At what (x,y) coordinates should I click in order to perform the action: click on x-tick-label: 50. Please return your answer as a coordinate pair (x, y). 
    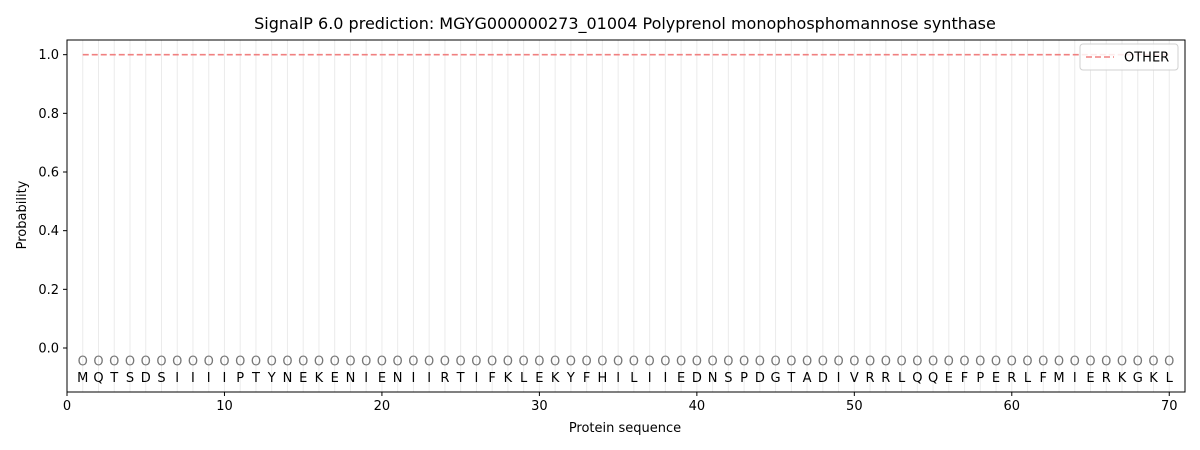
    Looking at the image, I should click on (854, 406).